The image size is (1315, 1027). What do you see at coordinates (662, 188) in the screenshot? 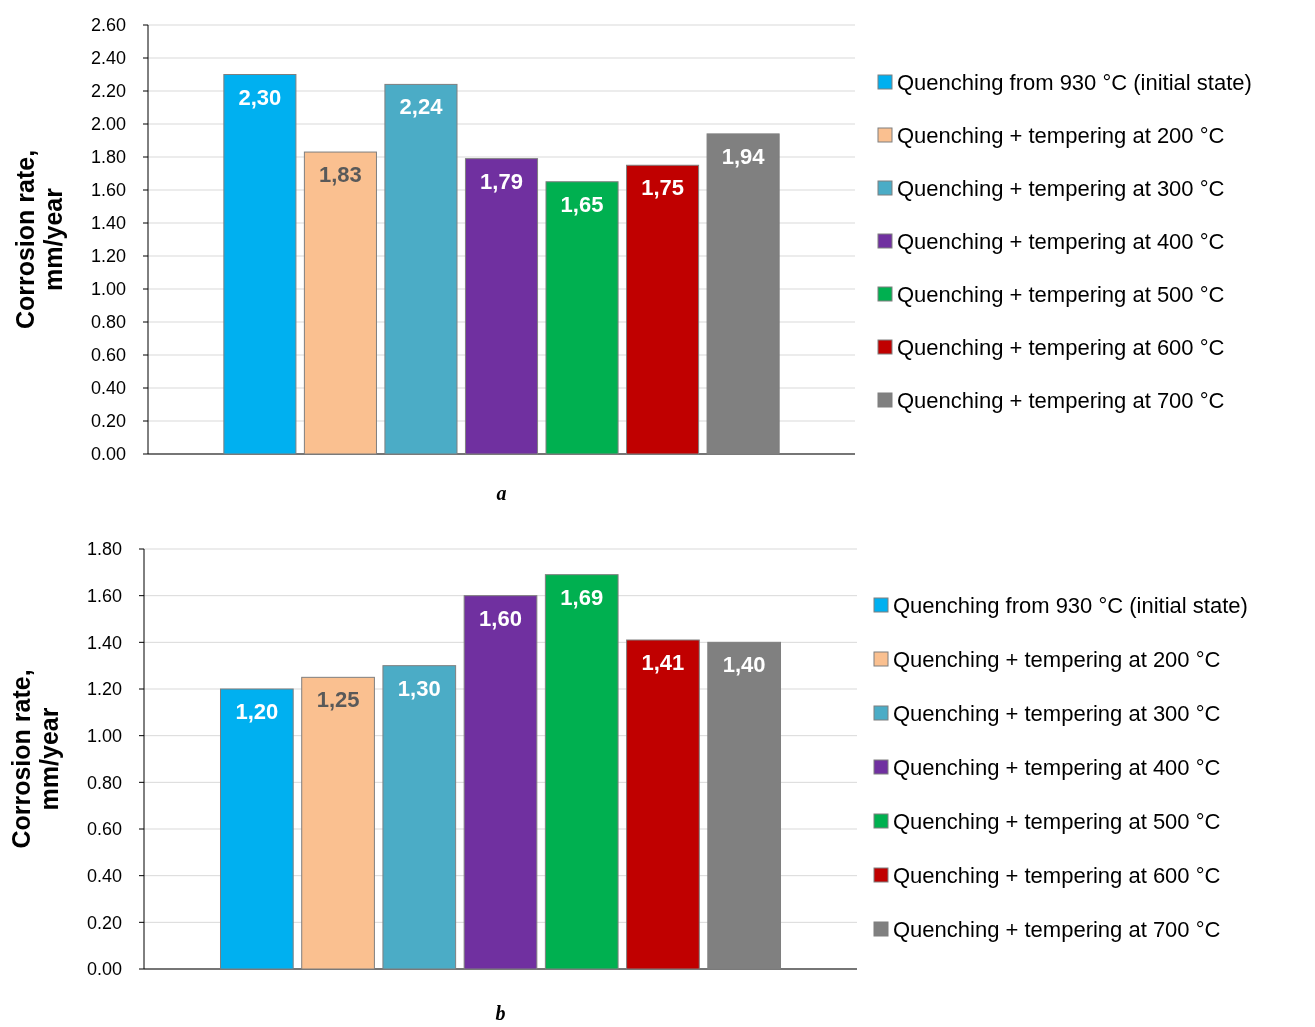
I see `data-label: 1,75` at bounding box center [662, 188].